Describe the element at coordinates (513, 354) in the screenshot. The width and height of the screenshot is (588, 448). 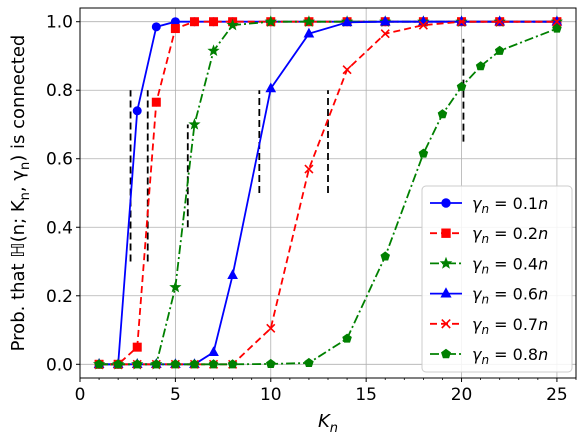
I see `legend-label-value: = 0.8` at that location.